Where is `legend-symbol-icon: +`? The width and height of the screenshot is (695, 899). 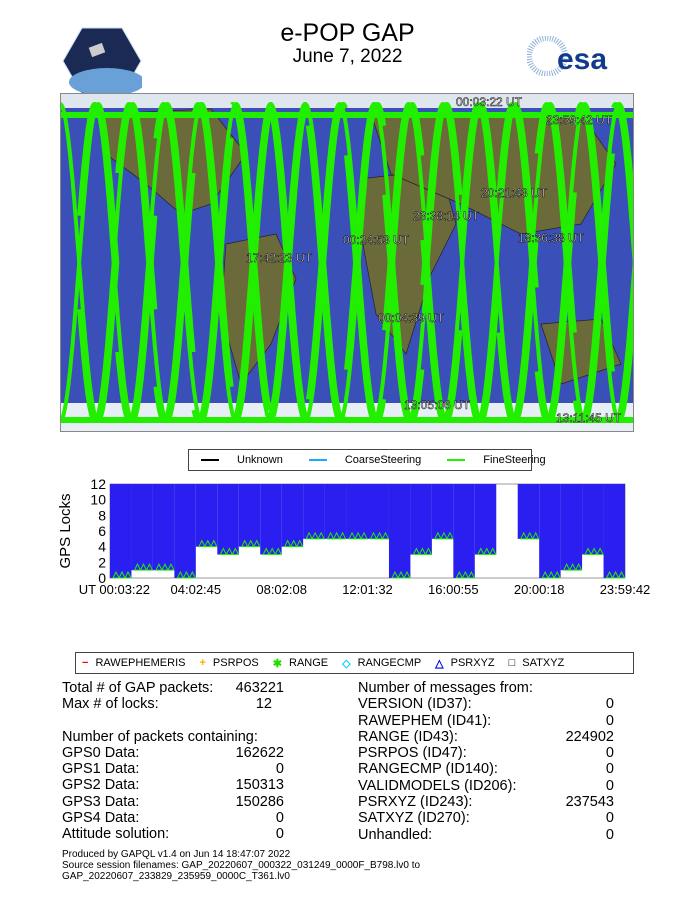
legend-symbol-icon: + is located at coordinates (202, 663).